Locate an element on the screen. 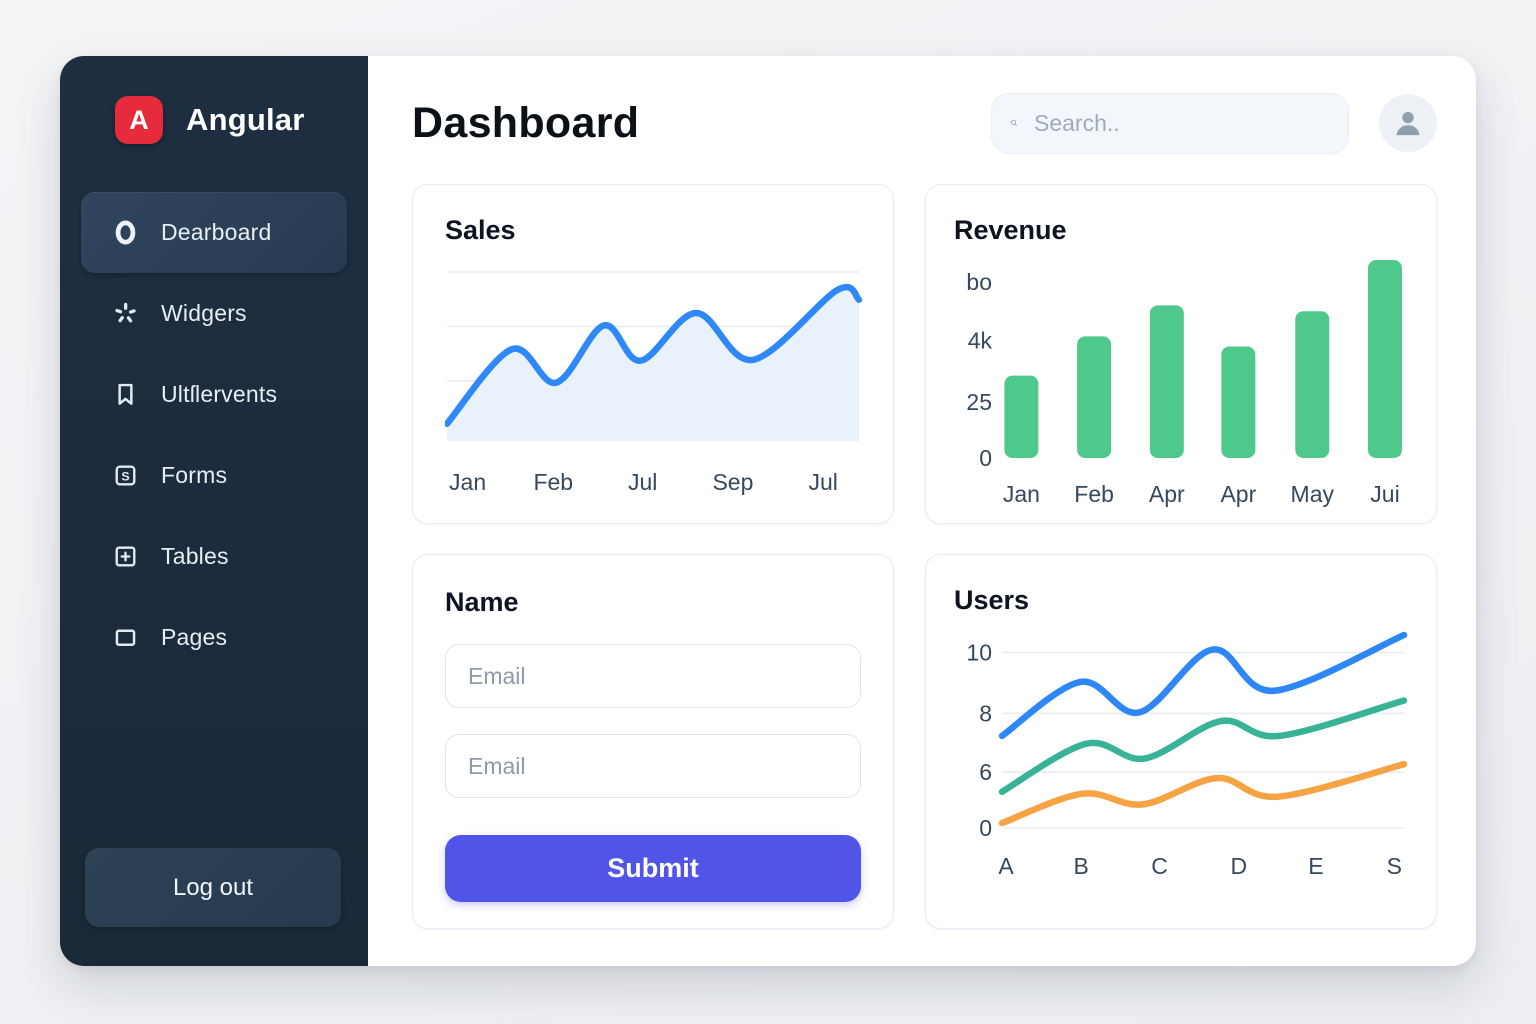  sidebar-item-widgets: Widgers is located at coordinates (214, 313).